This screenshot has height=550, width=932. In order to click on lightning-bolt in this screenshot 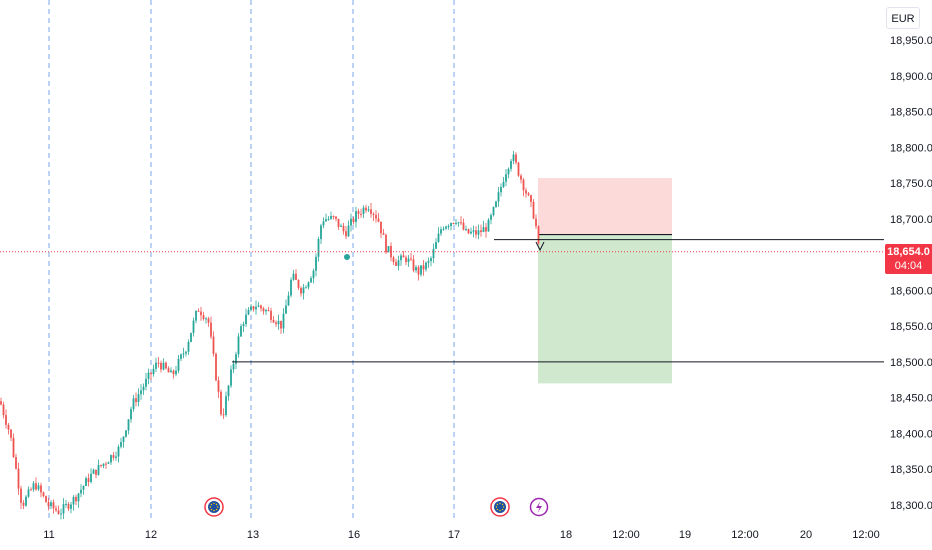, I will do `click(539, 507)`.